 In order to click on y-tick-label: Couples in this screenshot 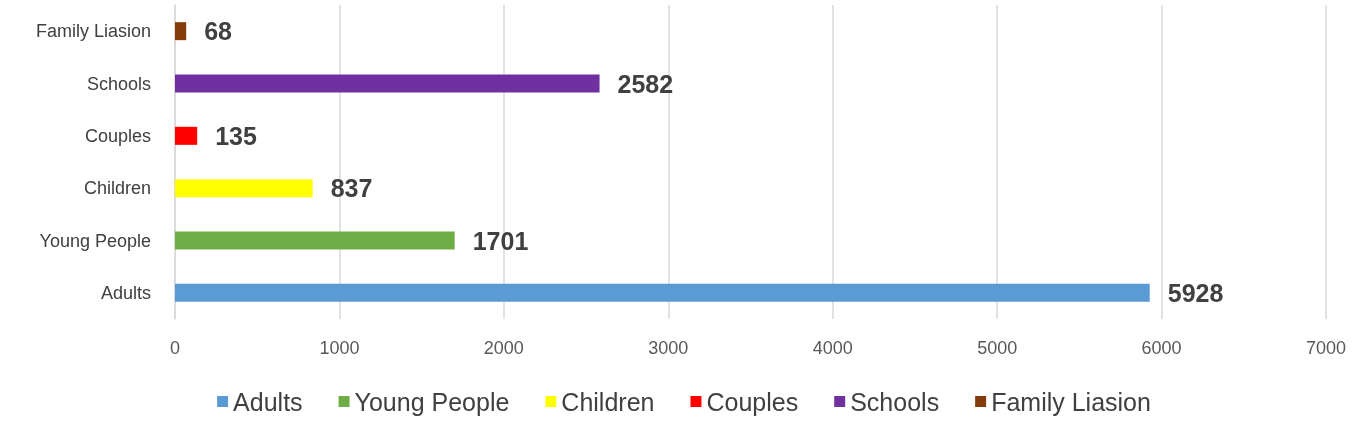, I will do `click(117, 135)`.